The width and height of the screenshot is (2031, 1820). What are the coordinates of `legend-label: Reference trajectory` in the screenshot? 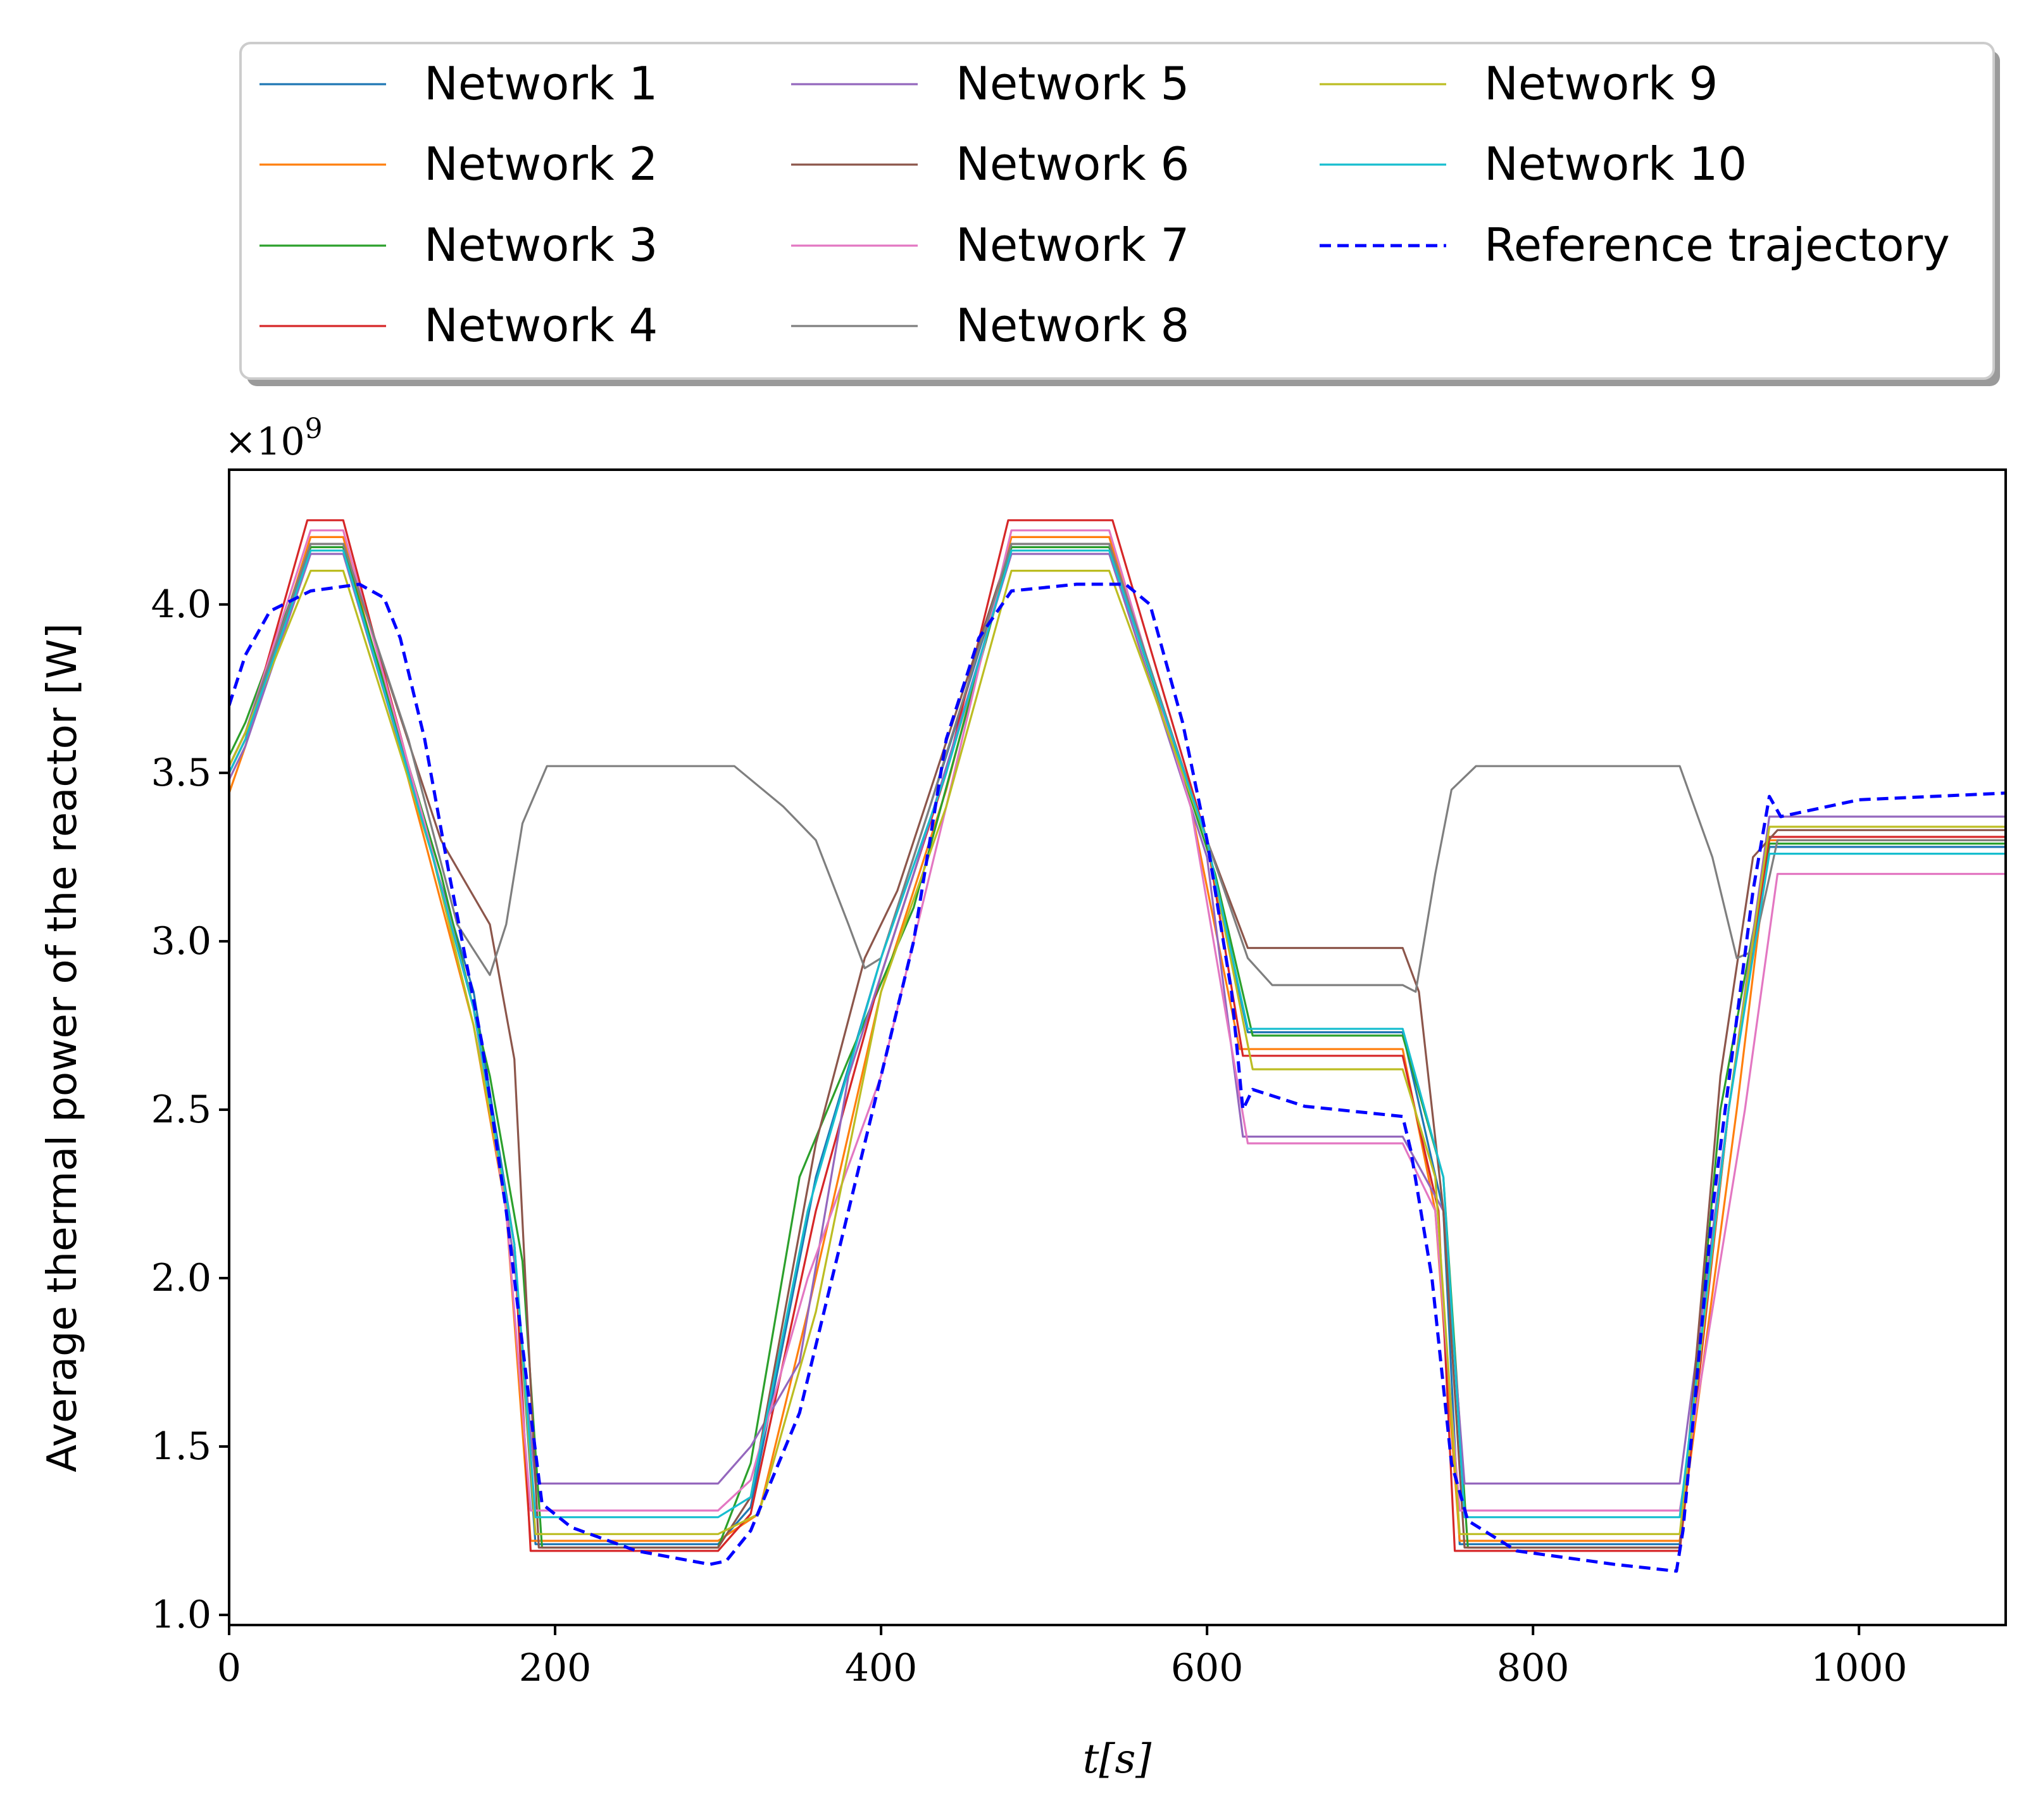 It's located at (1717, 245).